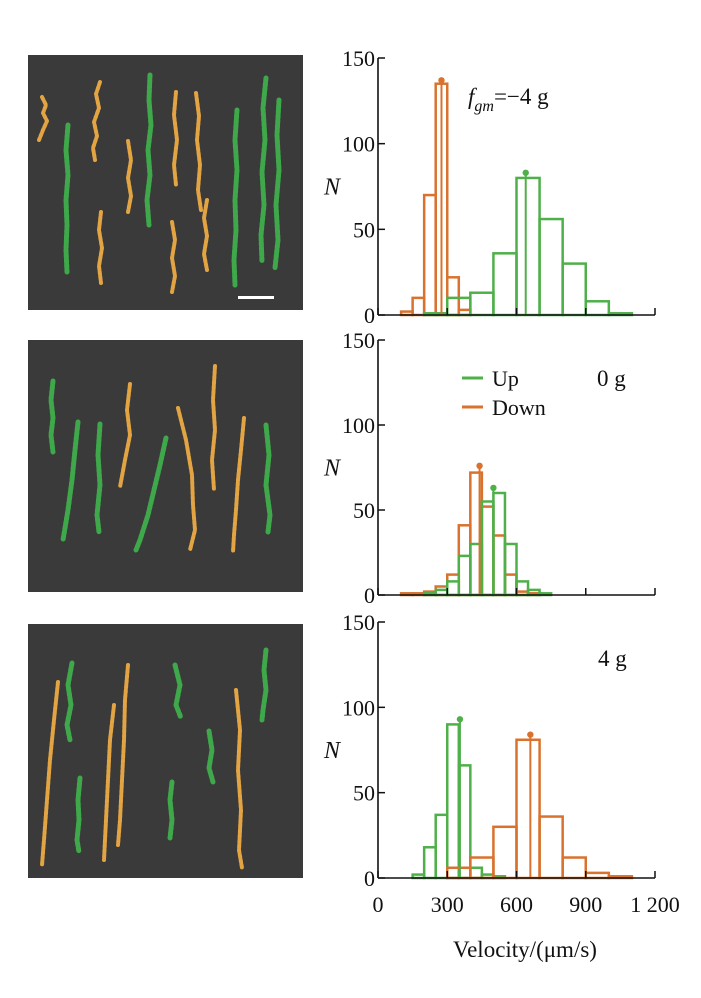  Describe the element at coordinates (508, 99) in the screenshot. I see `condition-label-minus-4g: fgm=−4 g` at that location.